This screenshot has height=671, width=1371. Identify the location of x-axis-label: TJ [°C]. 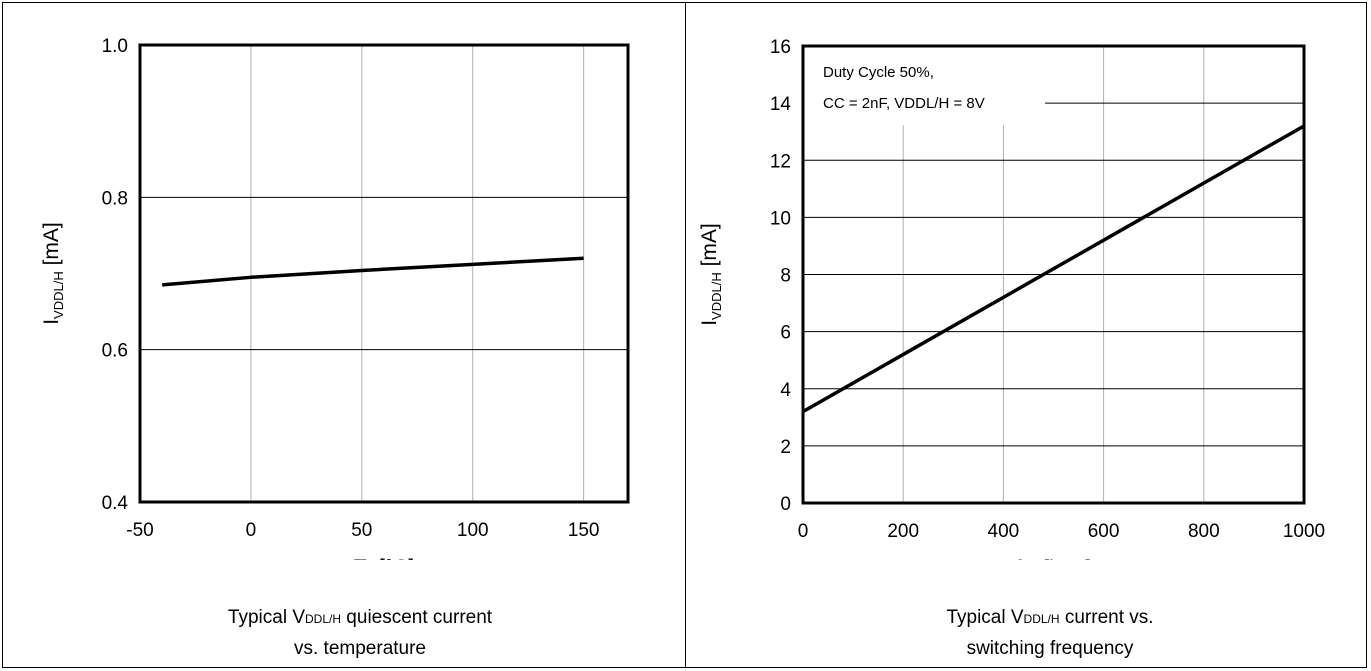
(384, 558).